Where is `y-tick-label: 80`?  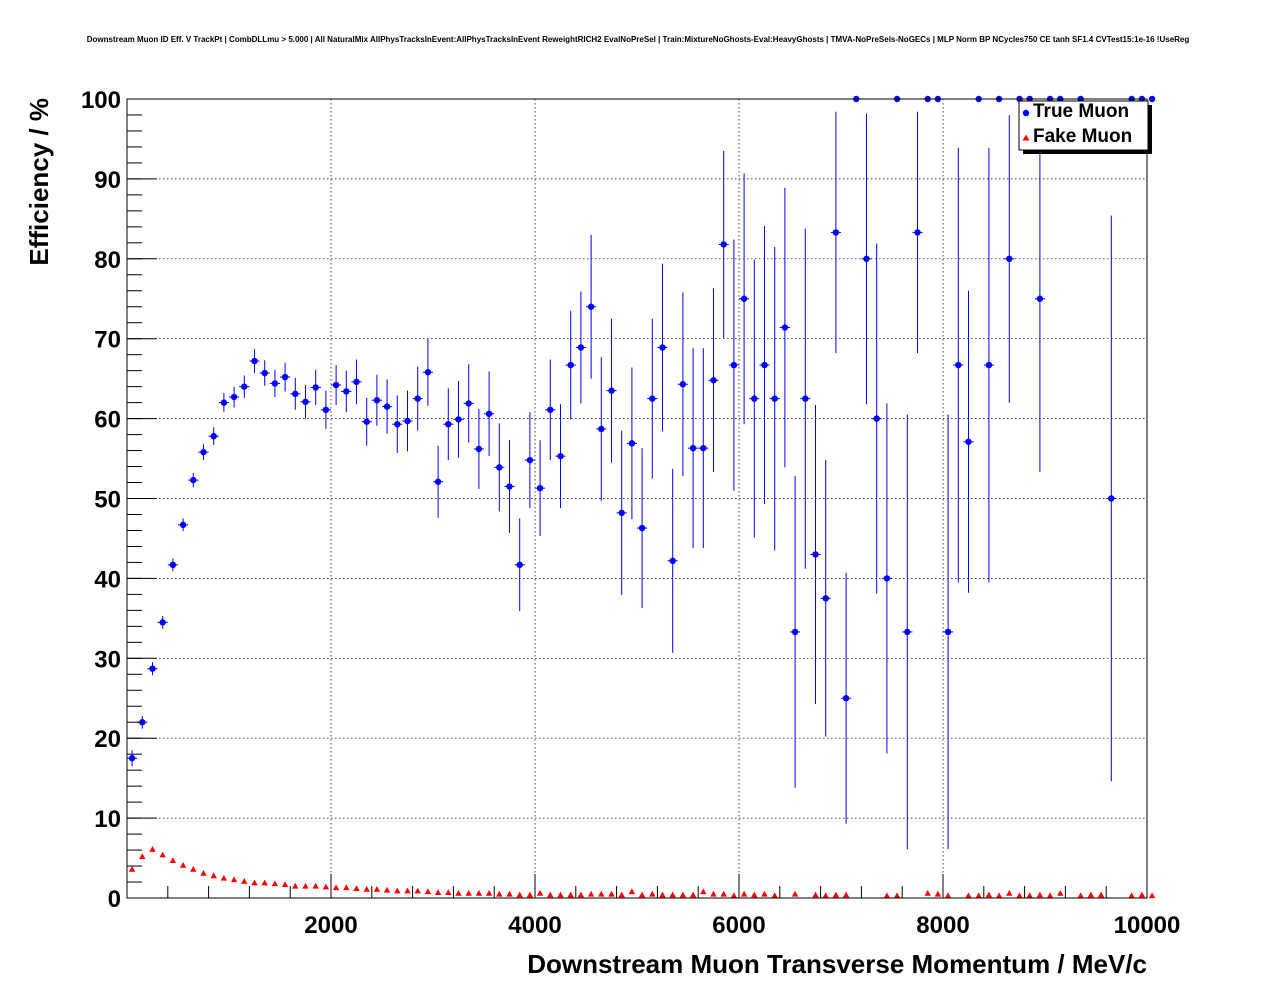
y-tick-label: 80 is located at coordinates (107, 260).